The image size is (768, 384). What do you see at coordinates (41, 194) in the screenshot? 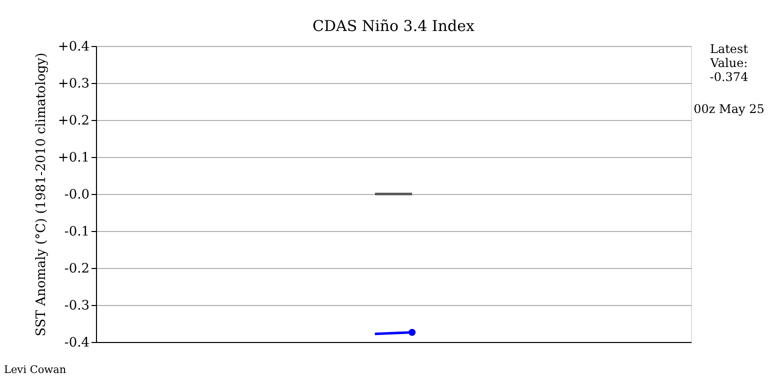
I see `y-axis-title: SST Anomaly (°C) (1981-2010 climatology)` at bounding box center [41, 194].